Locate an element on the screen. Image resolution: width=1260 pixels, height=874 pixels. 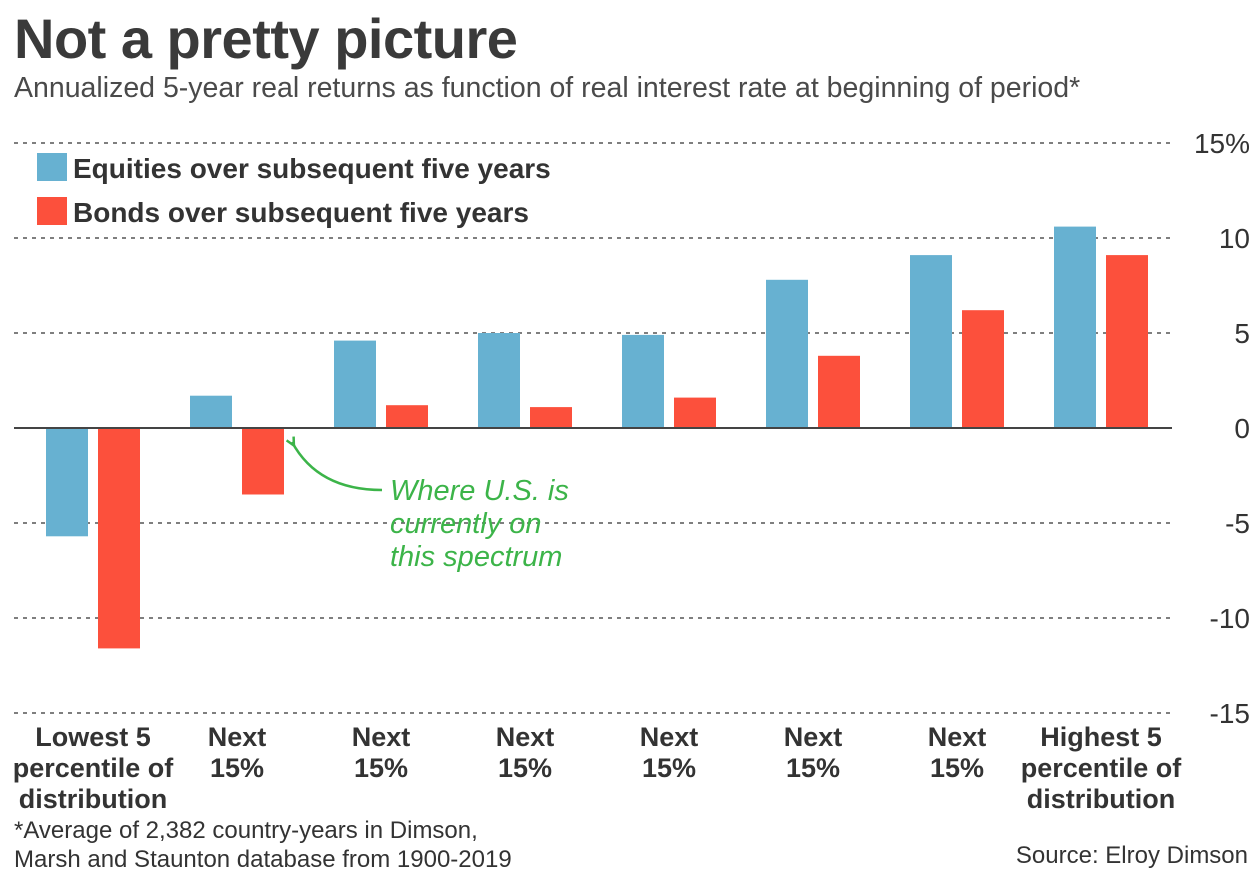
source-credit: Source: Elroy Dimson is located at coordinates (1131, 855).